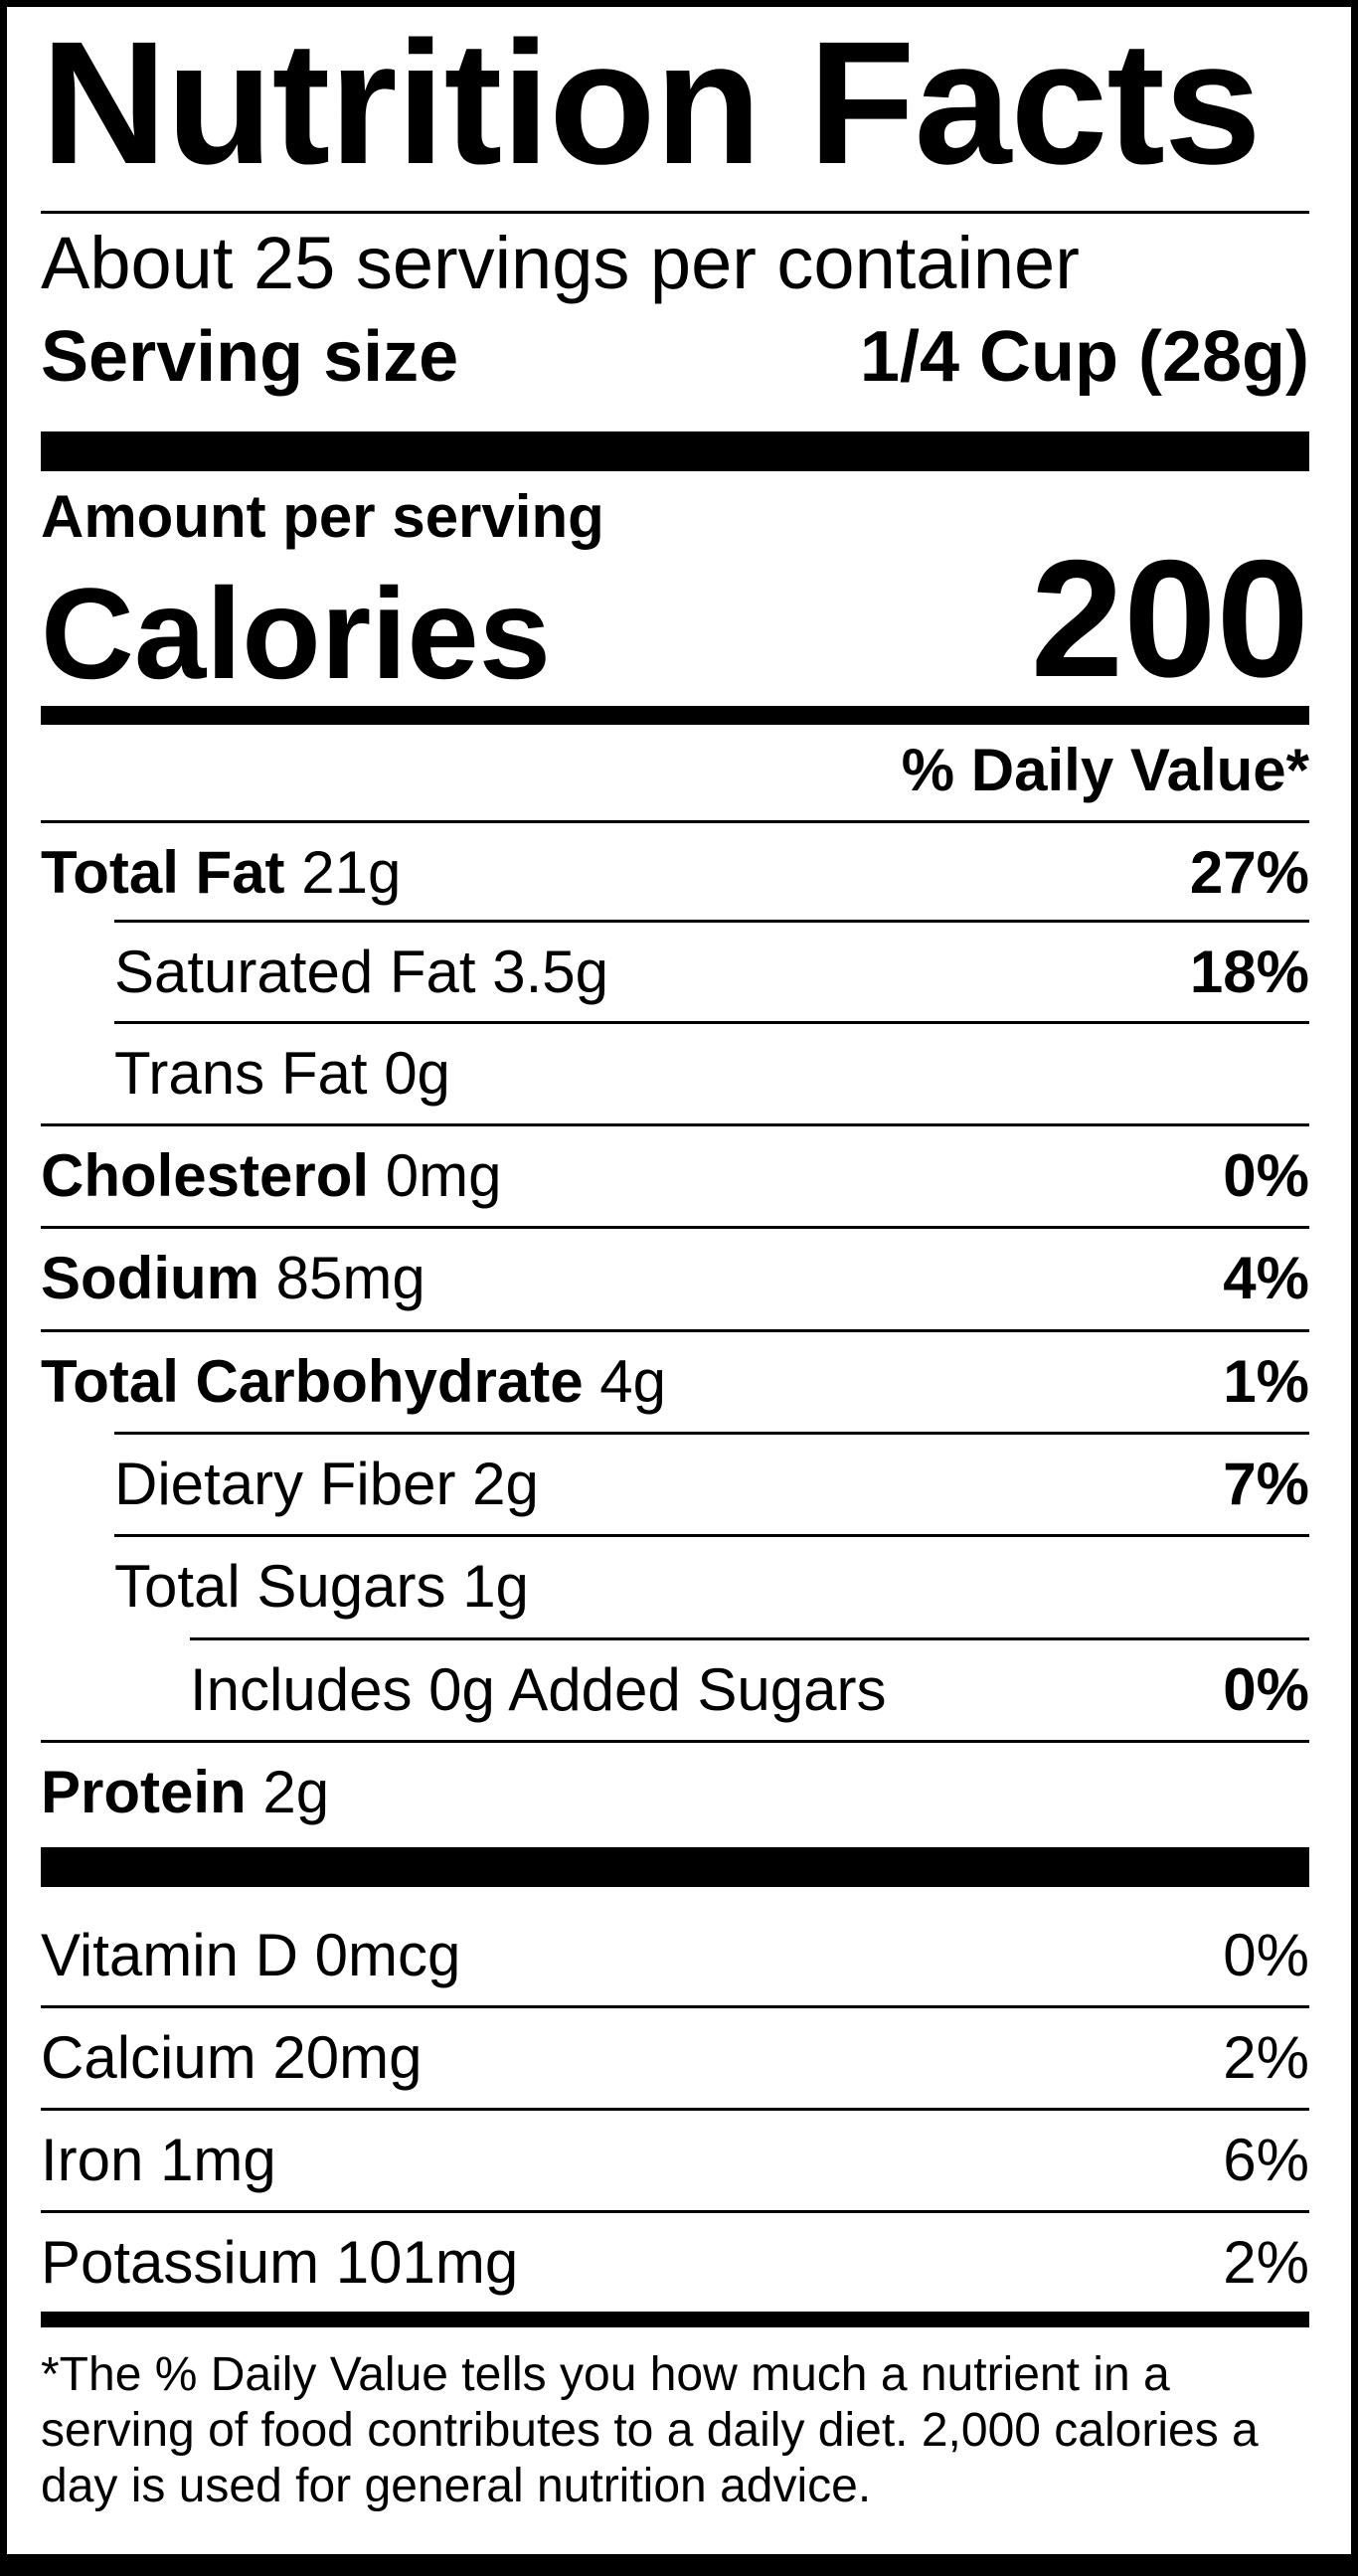  What do you see at coordinates (180, 2262) in the screenshot?
I see `vitamin-label: Potassium` at bounding box center [180, 2262].